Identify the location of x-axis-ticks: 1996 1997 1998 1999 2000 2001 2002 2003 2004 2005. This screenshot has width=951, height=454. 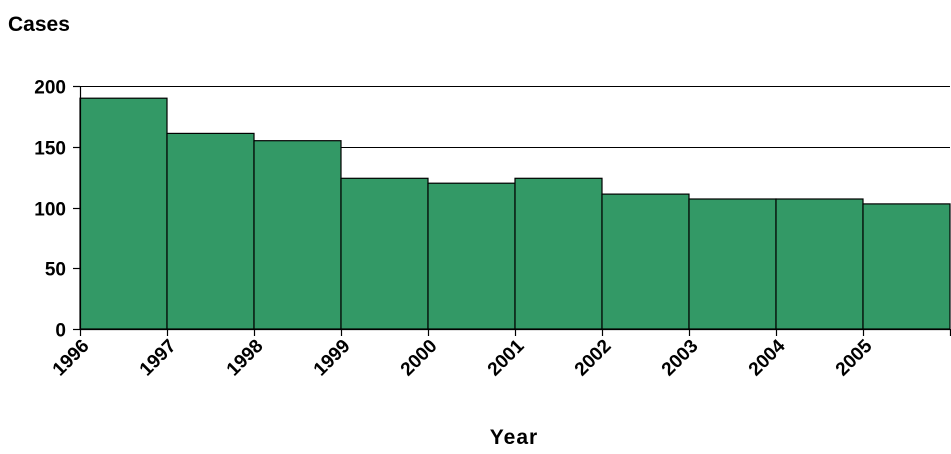
(500, 354).